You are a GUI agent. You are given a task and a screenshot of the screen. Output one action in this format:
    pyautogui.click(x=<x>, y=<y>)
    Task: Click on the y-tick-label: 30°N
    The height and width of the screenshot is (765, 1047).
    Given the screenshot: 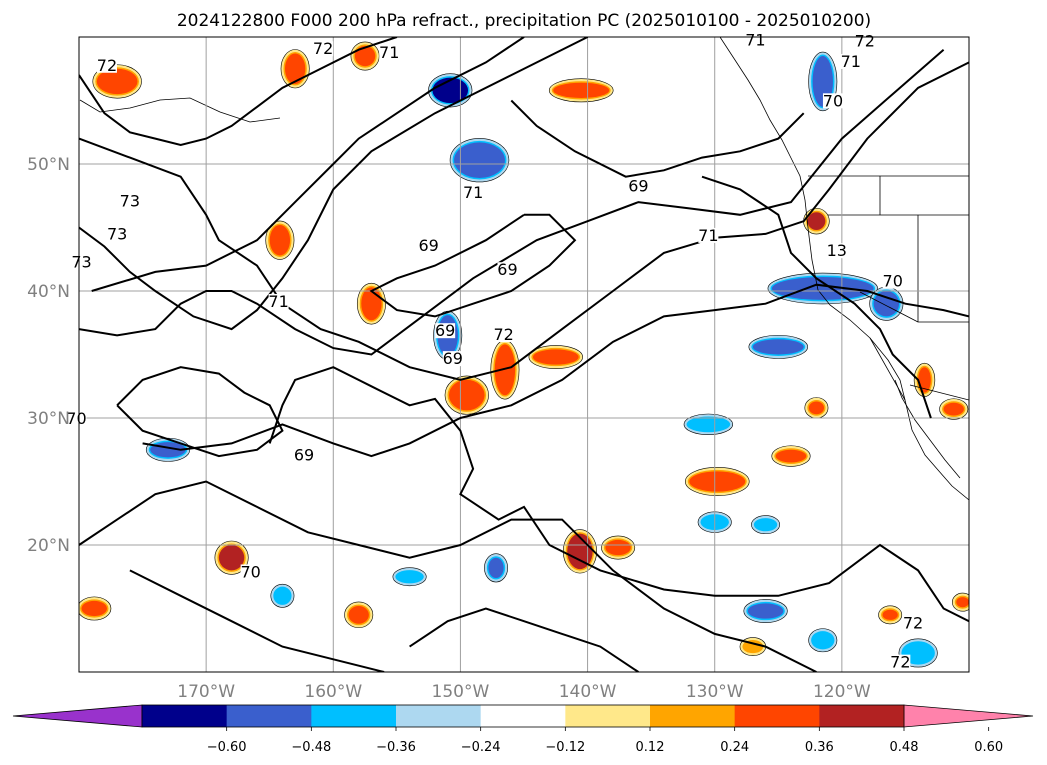 What is the action you would take?
    pyautogui.click(x=48, y=419)
    